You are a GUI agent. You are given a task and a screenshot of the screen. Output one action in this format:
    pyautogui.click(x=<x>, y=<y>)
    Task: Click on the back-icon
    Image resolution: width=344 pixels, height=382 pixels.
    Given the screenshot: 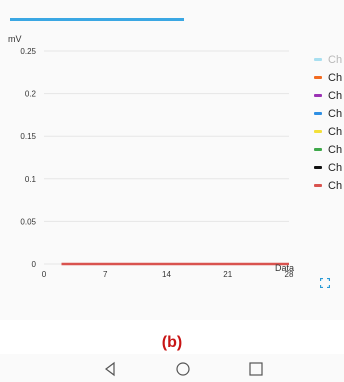 What is the action you would take?
    pyautogui.click(x=110, y=369)
    